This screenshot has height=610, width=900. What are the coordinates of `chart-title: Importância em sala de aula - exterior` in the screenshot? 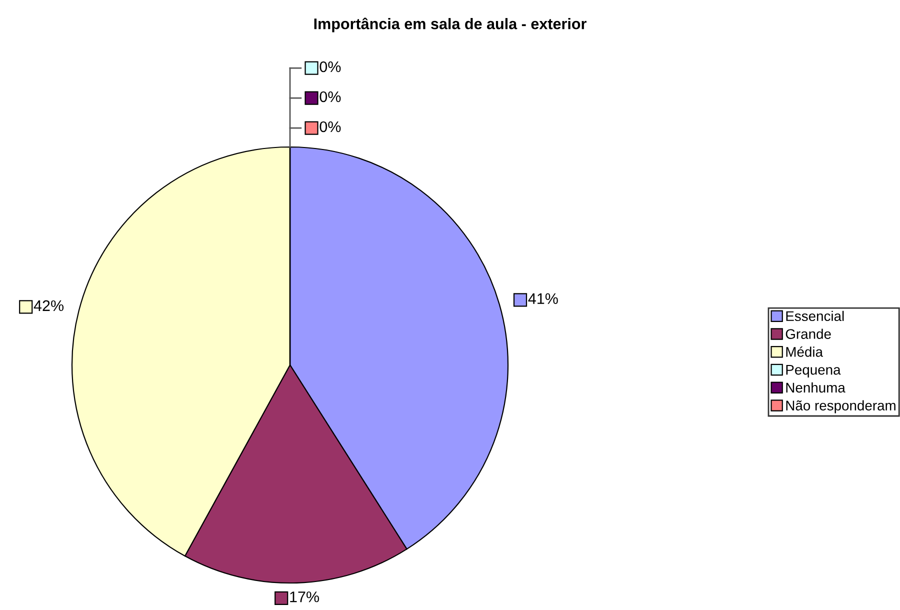 It's located at (450, 25).